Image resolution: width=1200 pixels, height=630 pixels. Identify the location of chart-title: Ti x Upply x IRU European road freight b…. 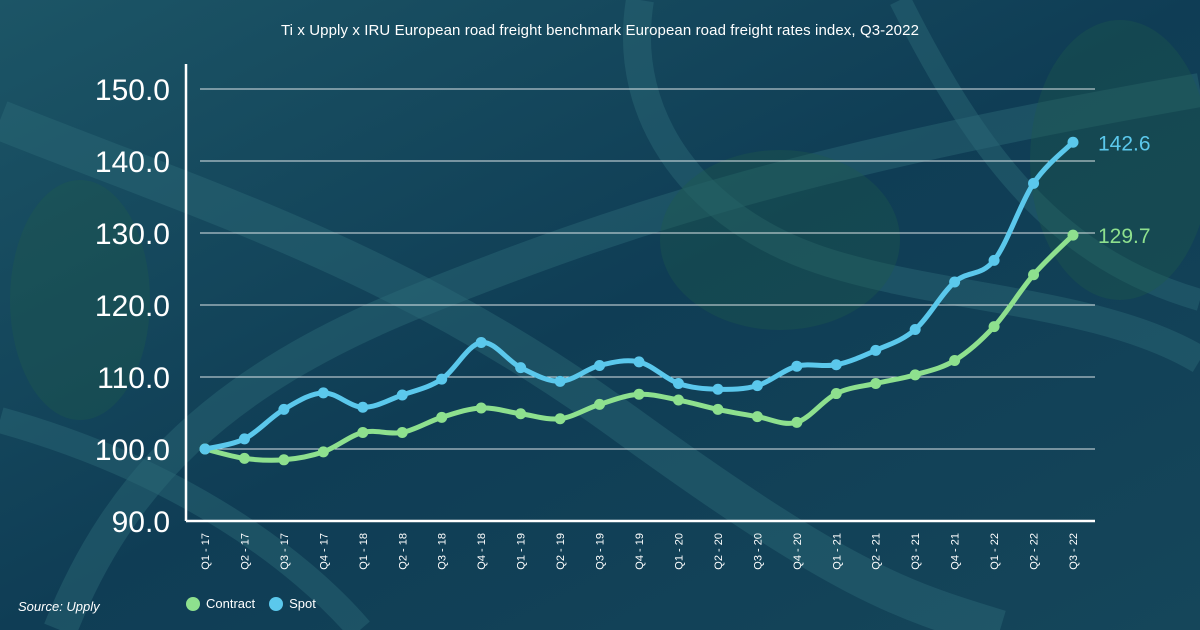
(600, 30).